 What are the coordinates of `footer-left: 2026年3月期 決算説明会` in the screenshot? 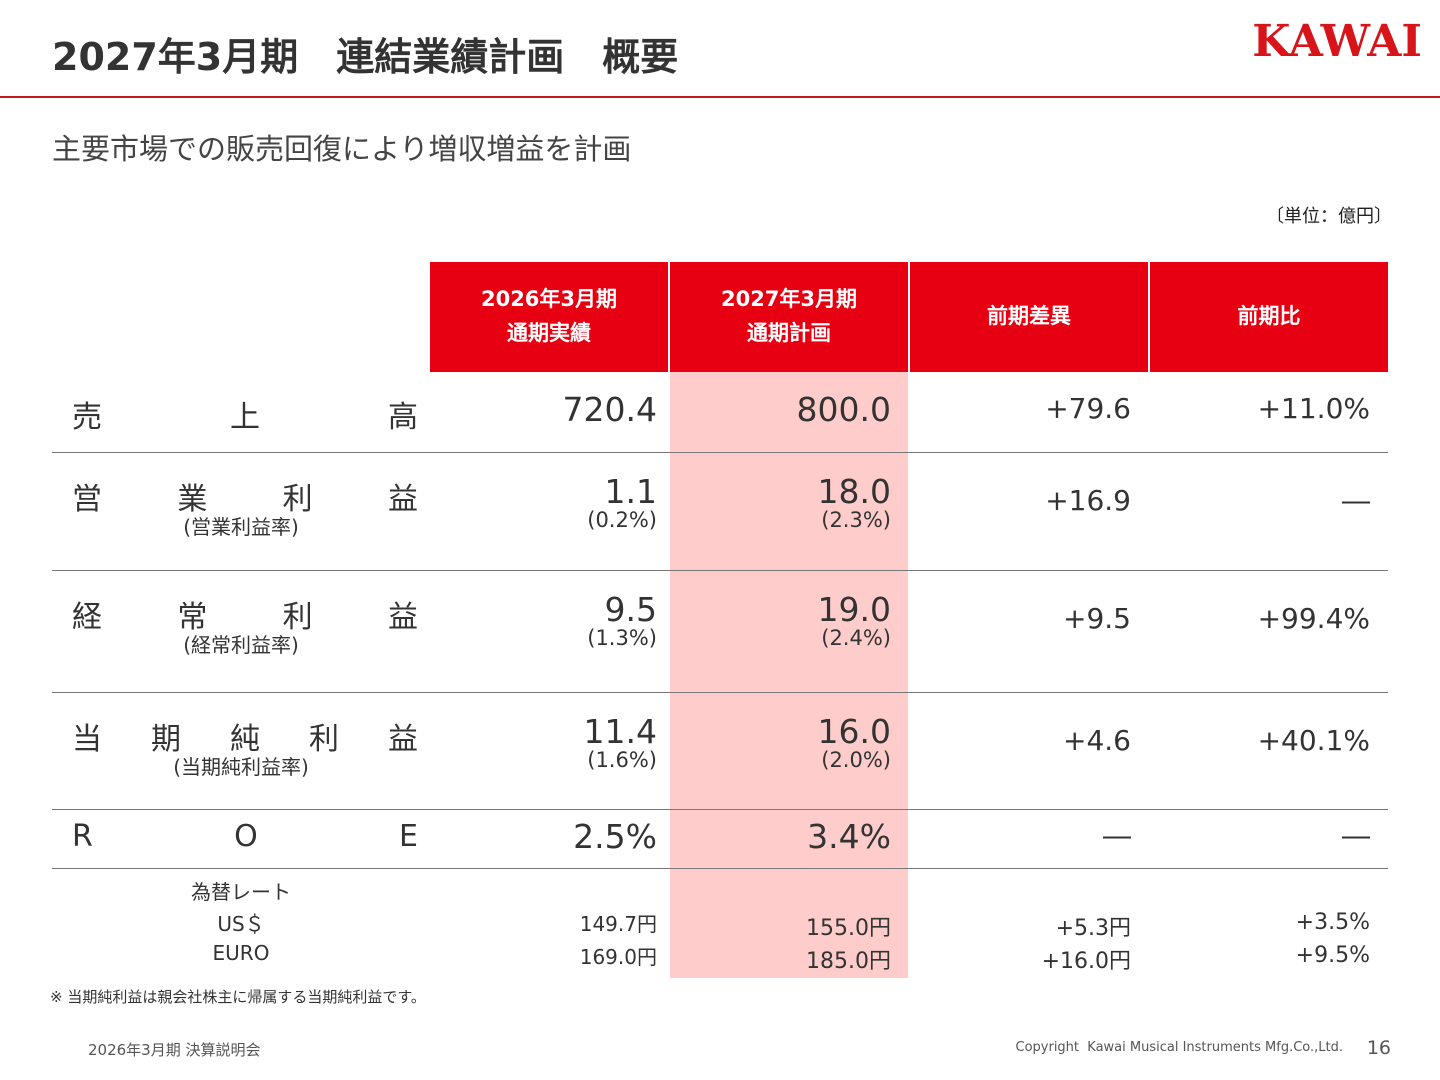 It's located at (174, 1050).